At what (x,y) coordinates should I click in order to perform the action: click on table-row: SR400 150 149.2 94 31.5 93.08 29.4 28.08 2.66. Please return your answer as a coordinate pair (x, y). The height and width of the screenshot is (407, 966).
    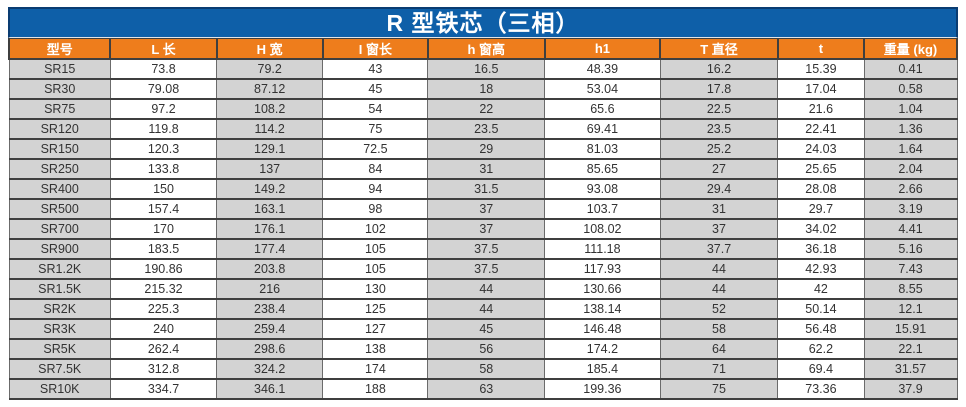
    Looking at the image, I should click on (483, 189).